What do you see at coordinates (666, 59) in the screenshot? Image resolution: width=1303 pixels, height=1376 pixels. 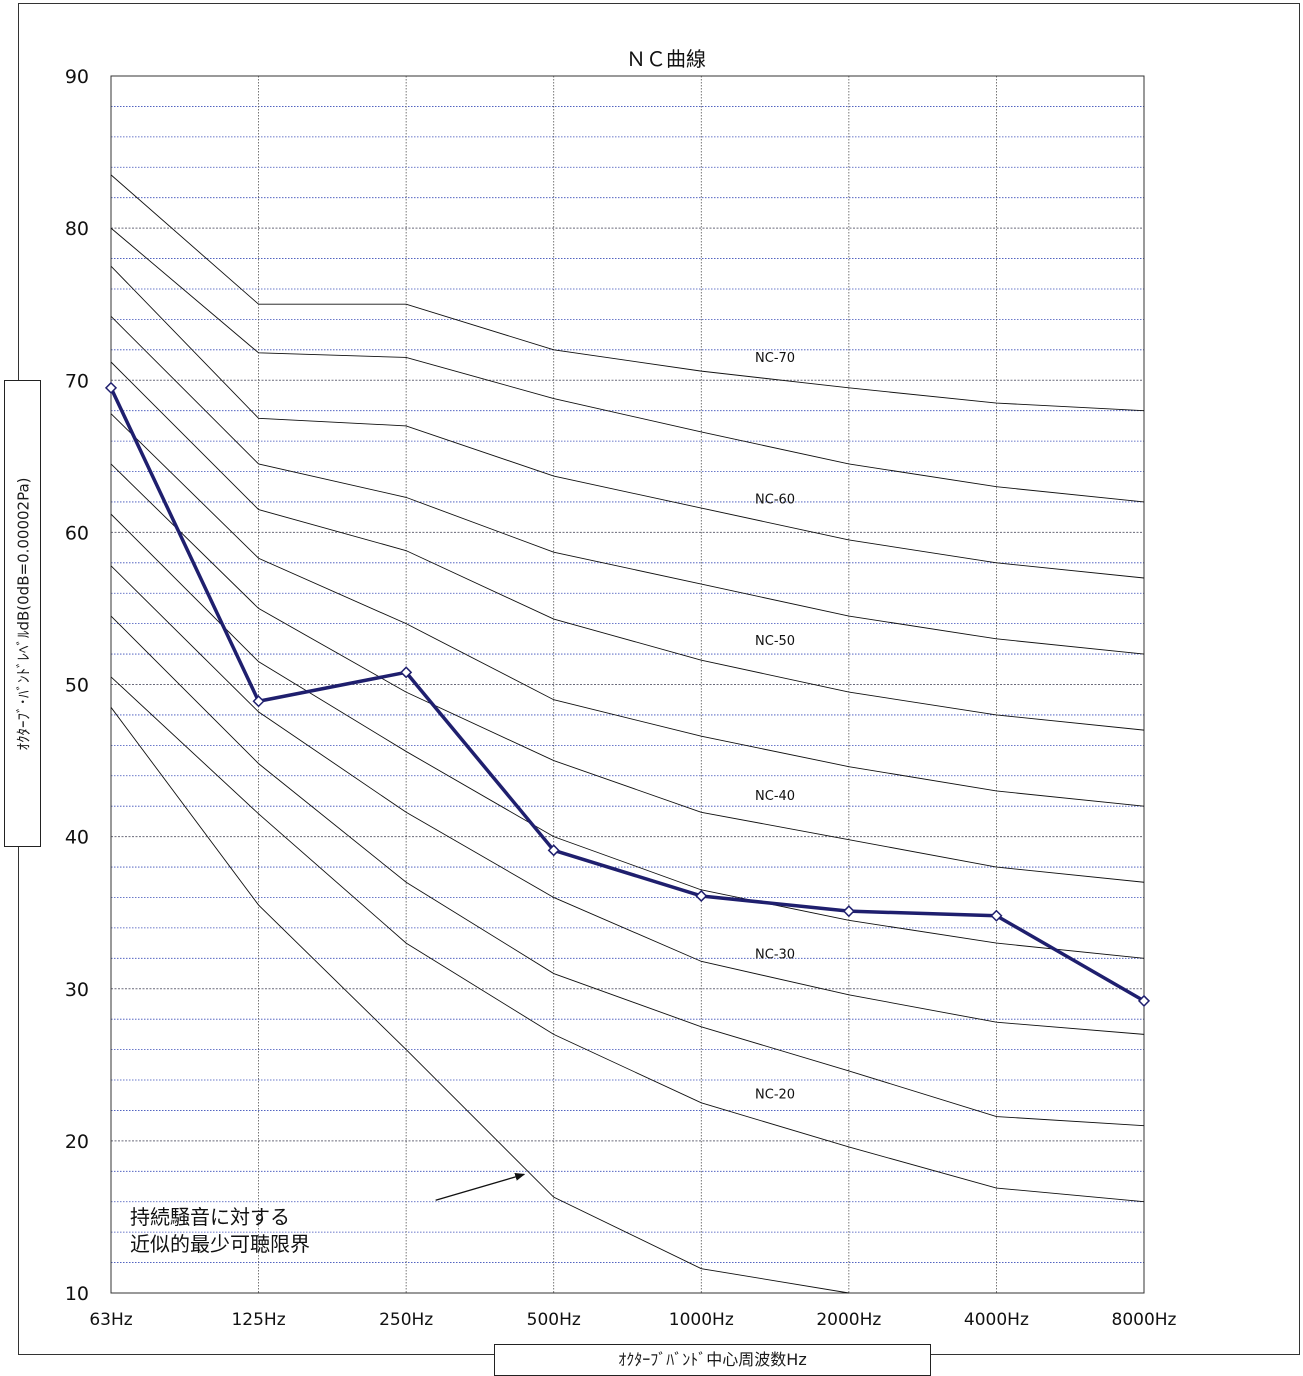 I see `chart-title: ＮＣ曲線` at bounding box center [666, 59].